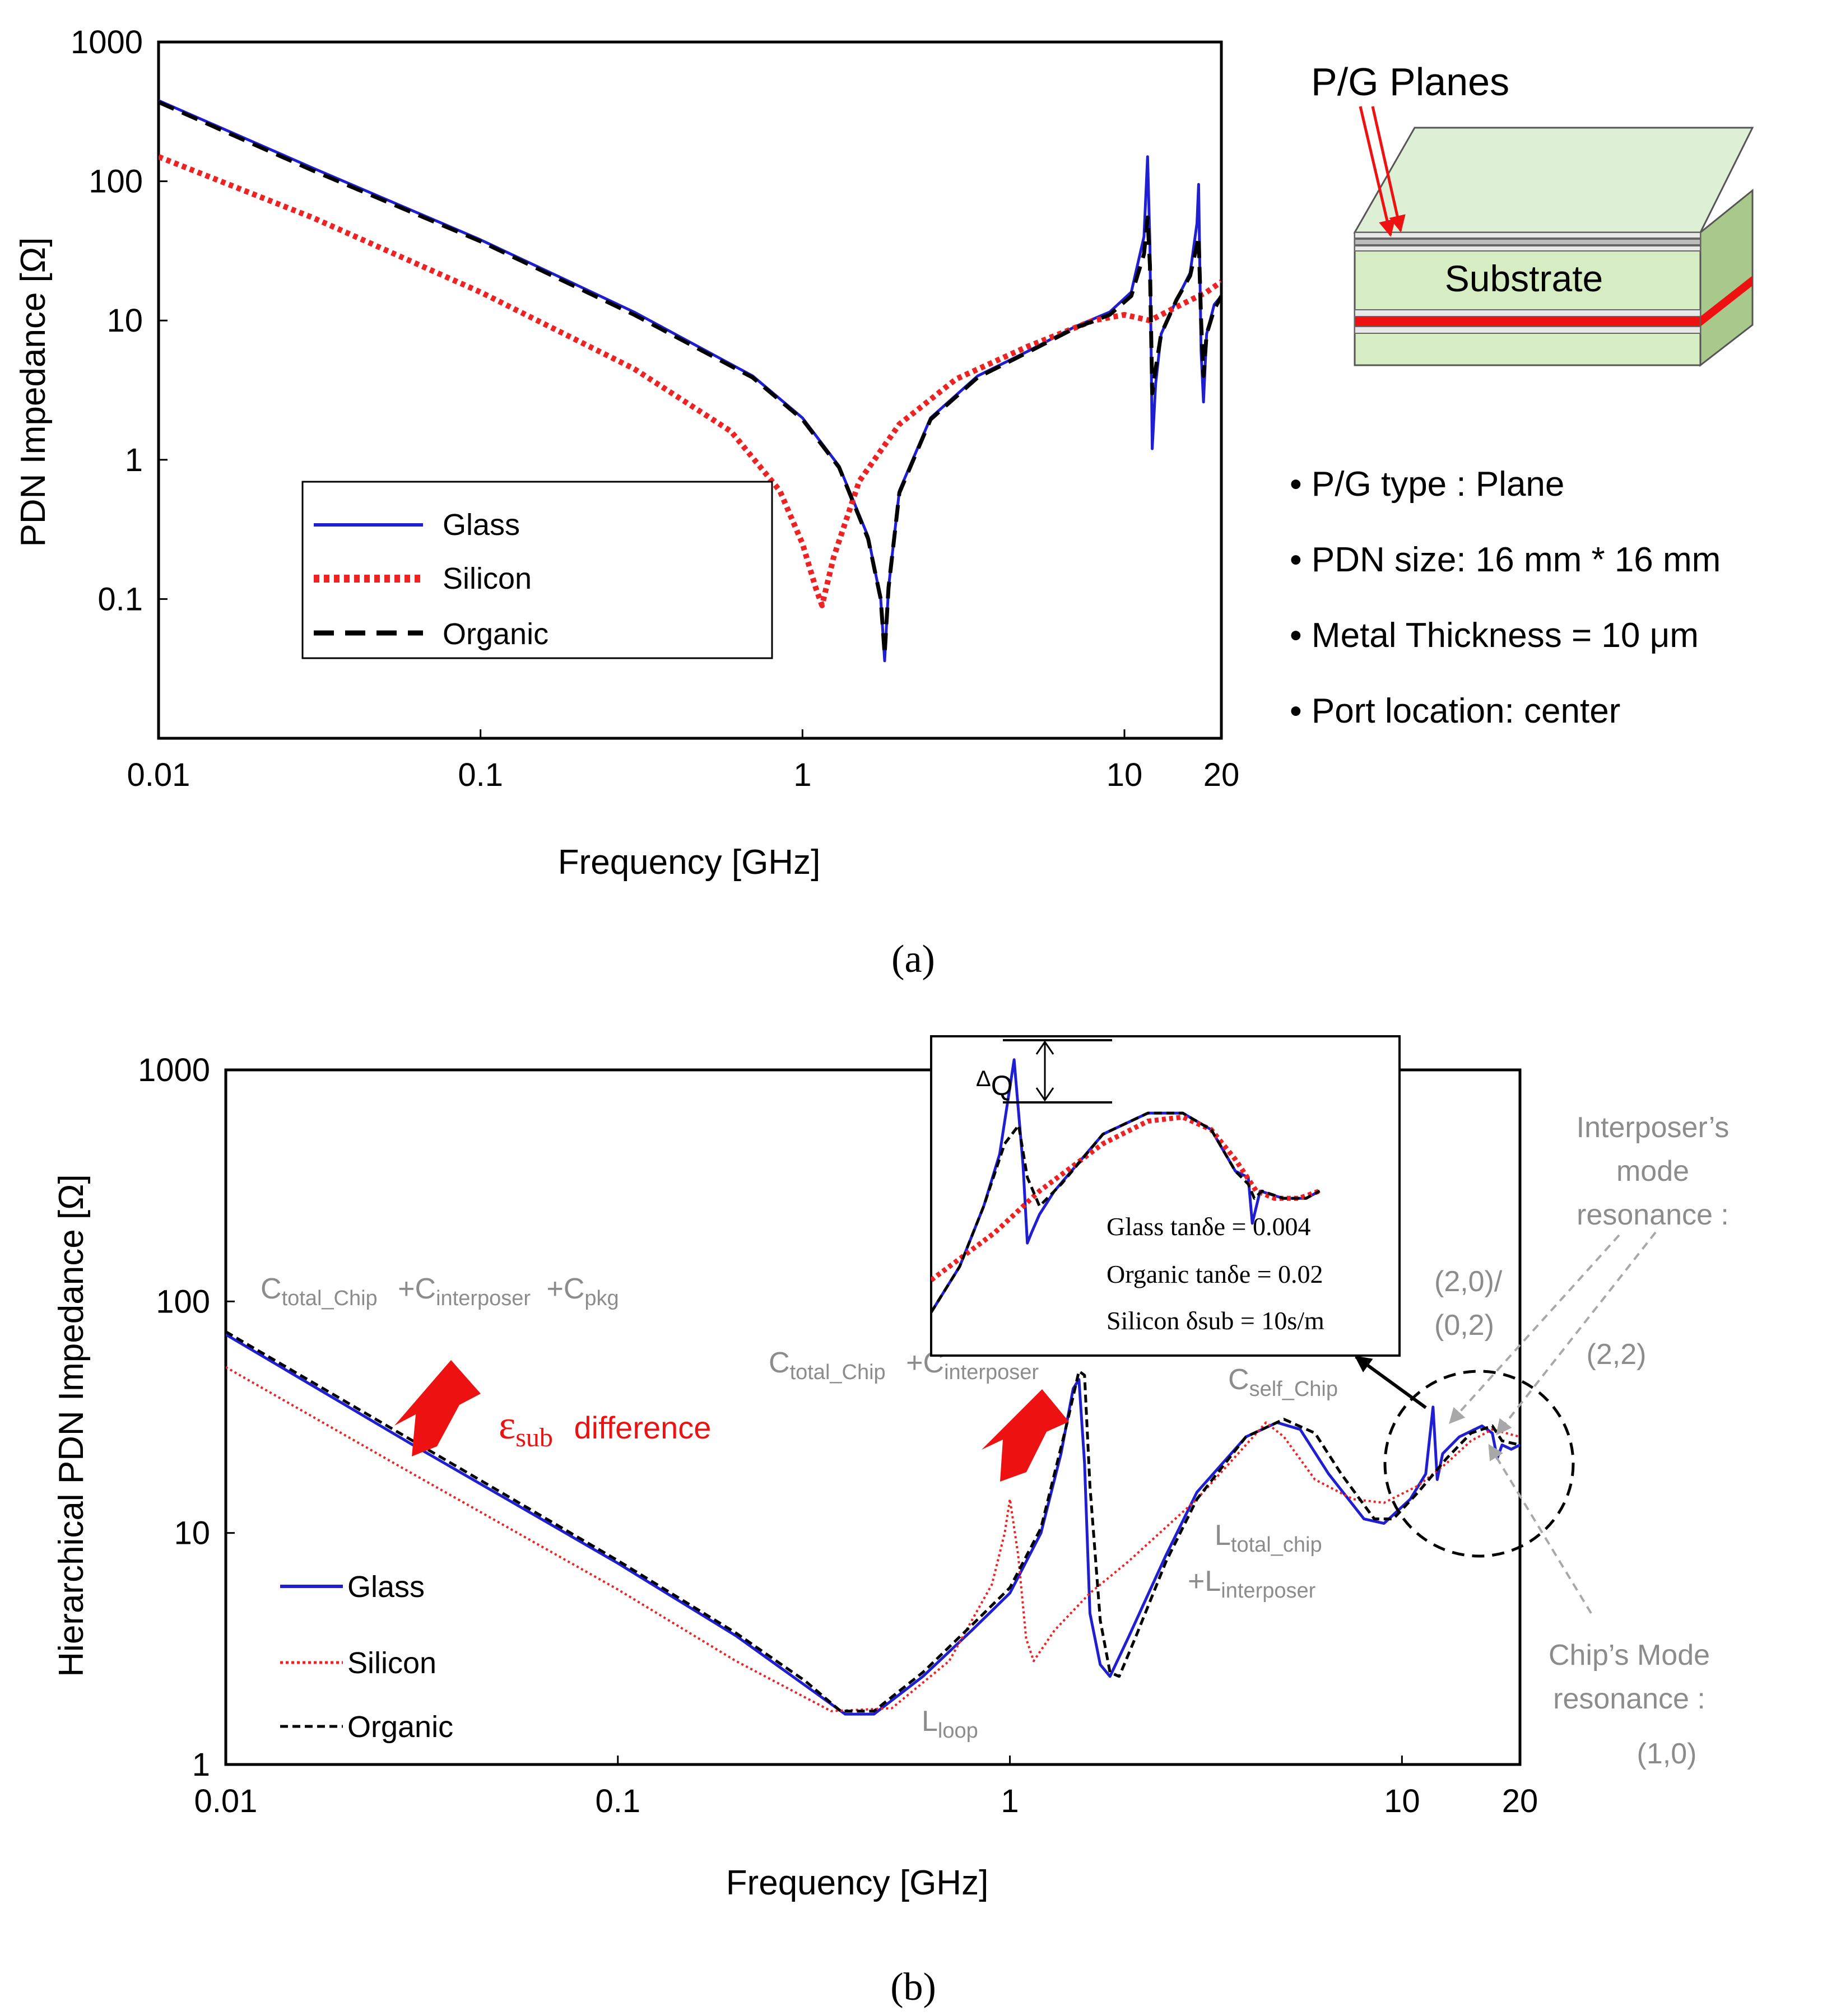 The image size is (1827, 2016). I want to click on mode-02-label: (0,2), so click(1464, 1325).